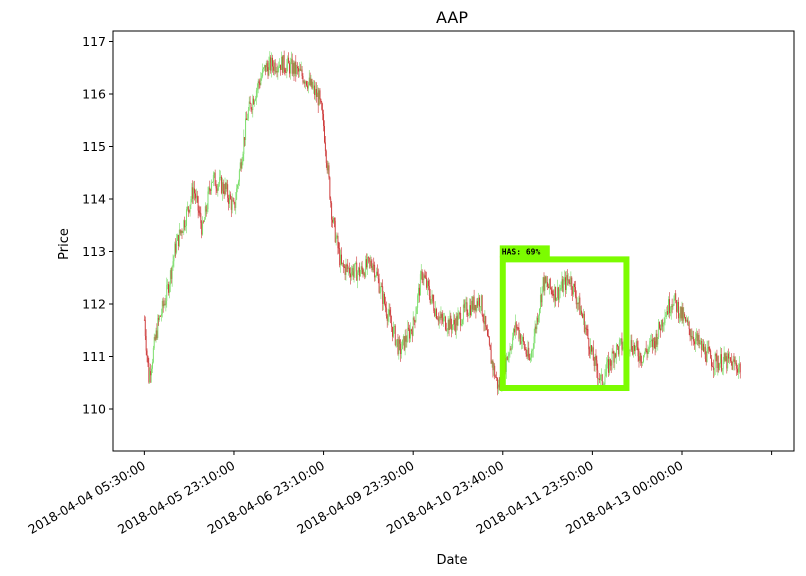 This screenshot has width=806, height=576. I want to click on y-axis-ticks: 110 111 112 113 114 115 116 117, so click(97, 225).